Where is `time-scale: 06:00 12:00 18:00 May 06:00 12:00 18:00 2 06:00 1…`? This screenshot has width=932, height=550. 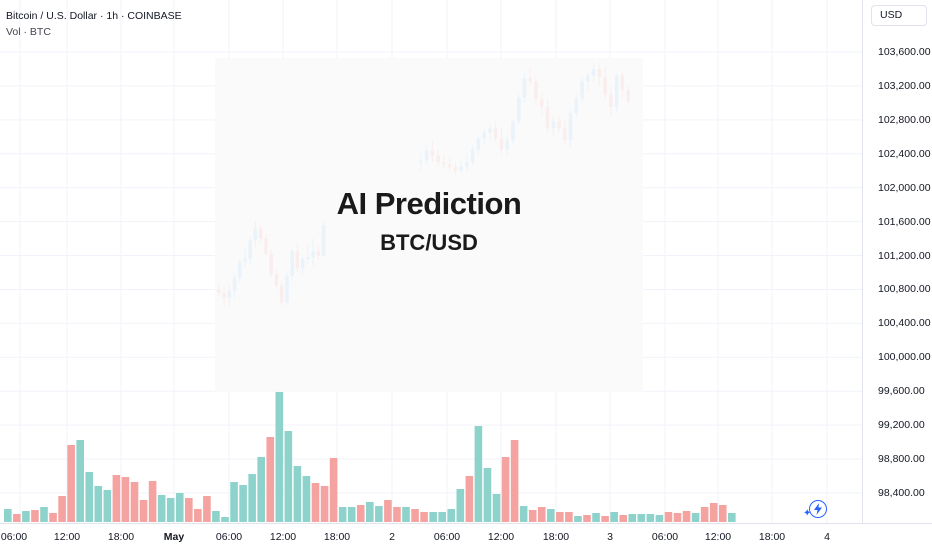
time-scale: 06:00 12:00 18:00 May 06:00 12:00 18:00 2 06:00 1… is located at coordinates (466, 536).